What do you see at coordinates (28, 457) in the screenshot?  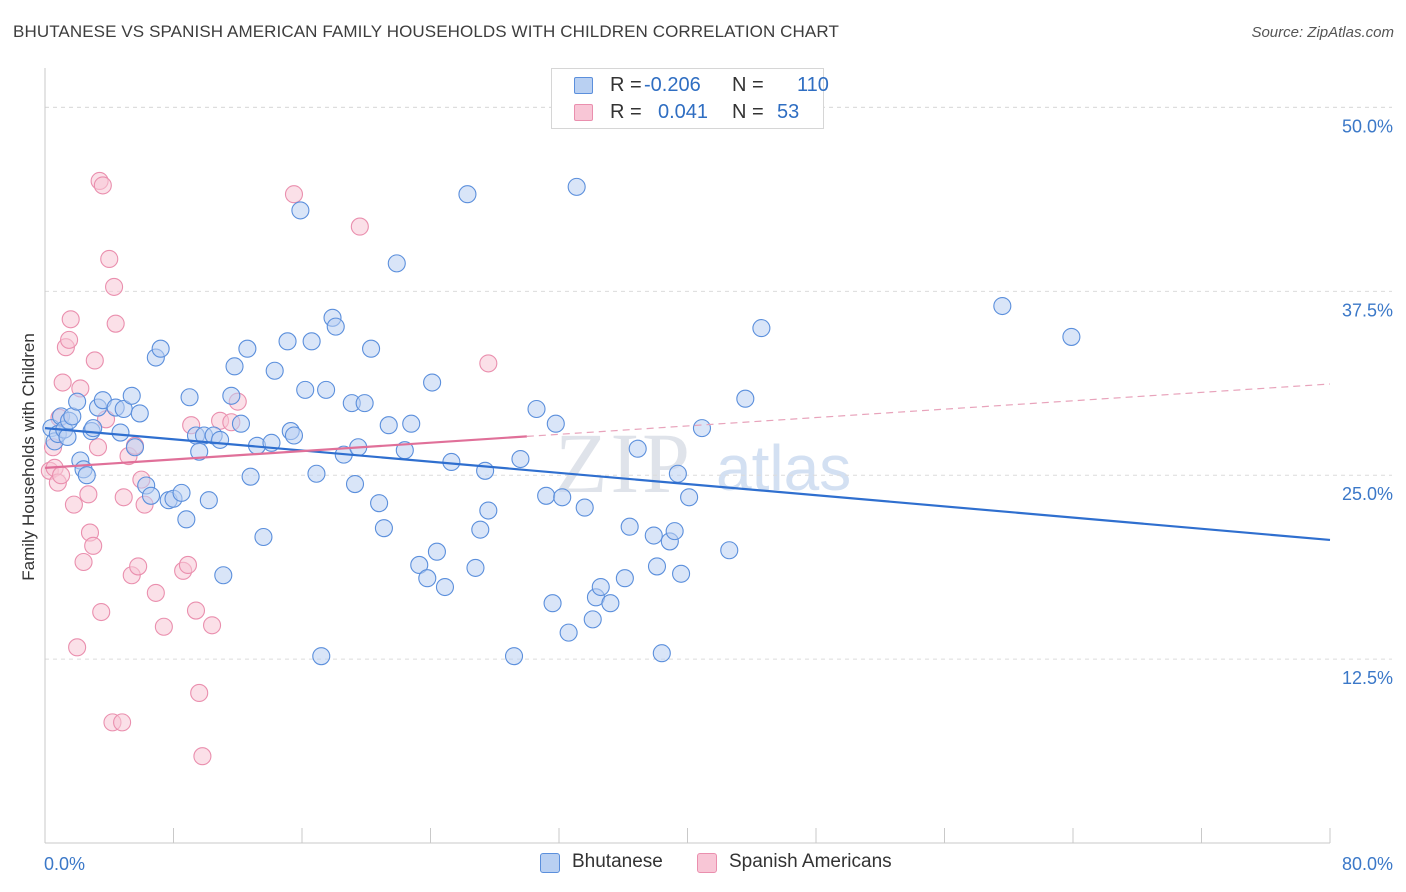 I see `y-axis-label: Family Households with Children` at bounding box center [28, 457].